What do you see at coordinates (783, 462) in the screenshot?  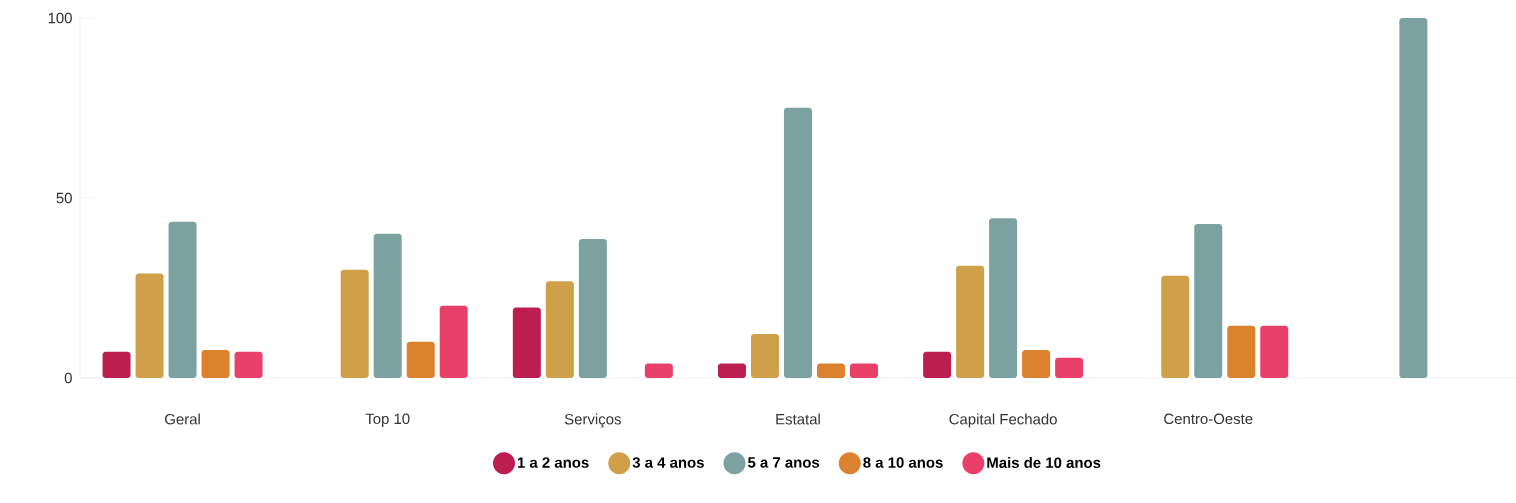 I see `legend-label: 5 a 7 anos` at bounding box center [783, 462].